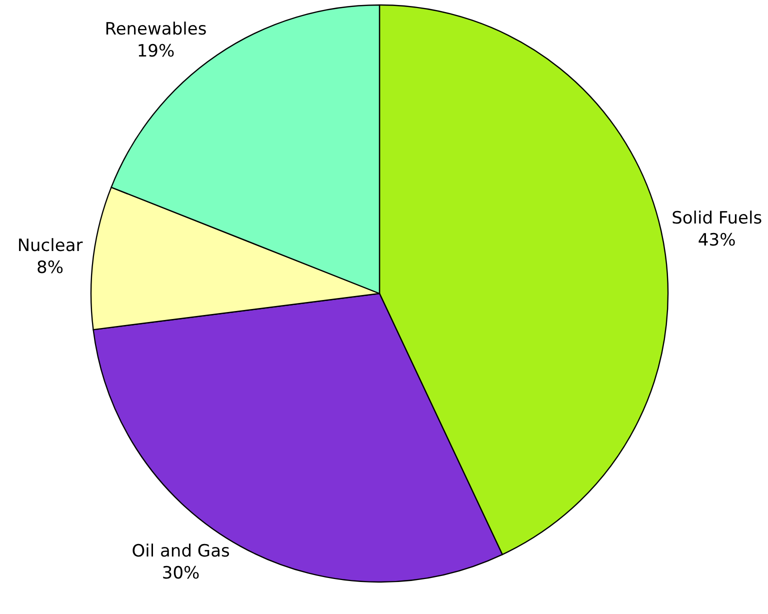 This screenshot has width=768, height=614. Describe the element at coordinates (181, 574) in the screenshot. I see `data-label: 30%` at that location.